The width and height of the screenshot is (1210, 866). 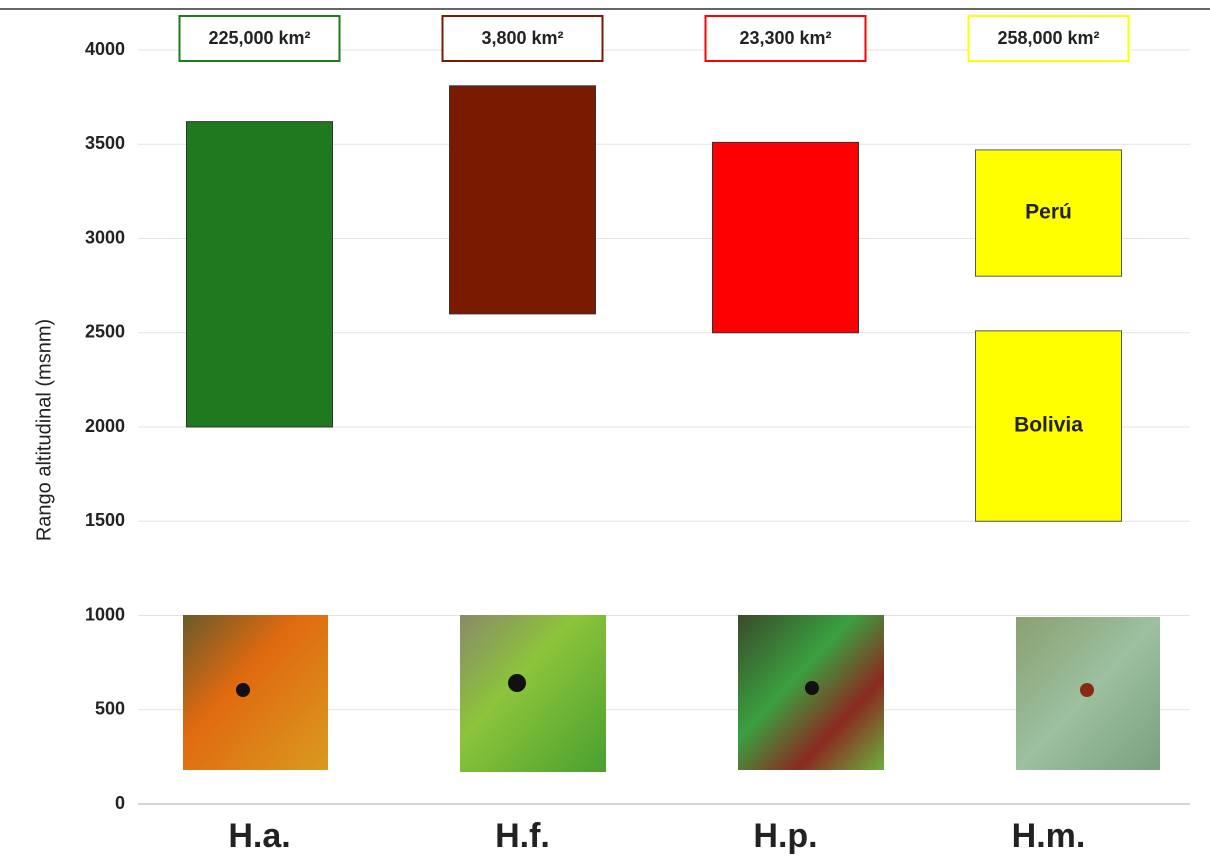 What do you see at coordinates (120, 803) in the screenshot?
I see `y-tick-label: 0` at bounding box center [120, 803].